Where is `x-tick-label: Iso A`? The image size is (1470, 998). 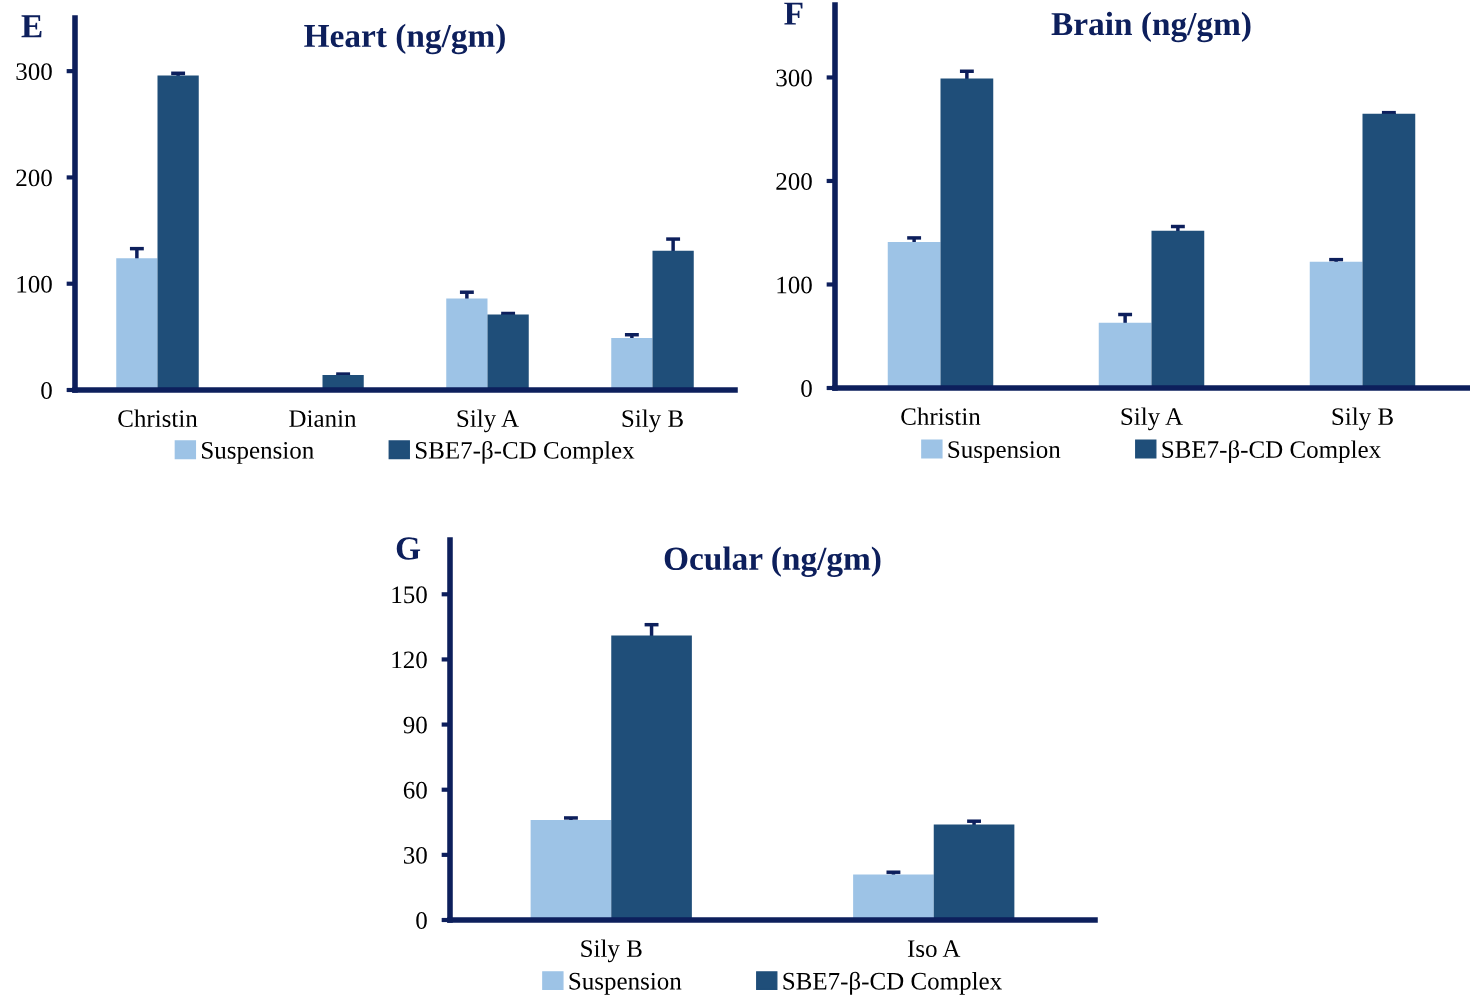
x-tick-label: Iso A is located at coordinates (934, 949).